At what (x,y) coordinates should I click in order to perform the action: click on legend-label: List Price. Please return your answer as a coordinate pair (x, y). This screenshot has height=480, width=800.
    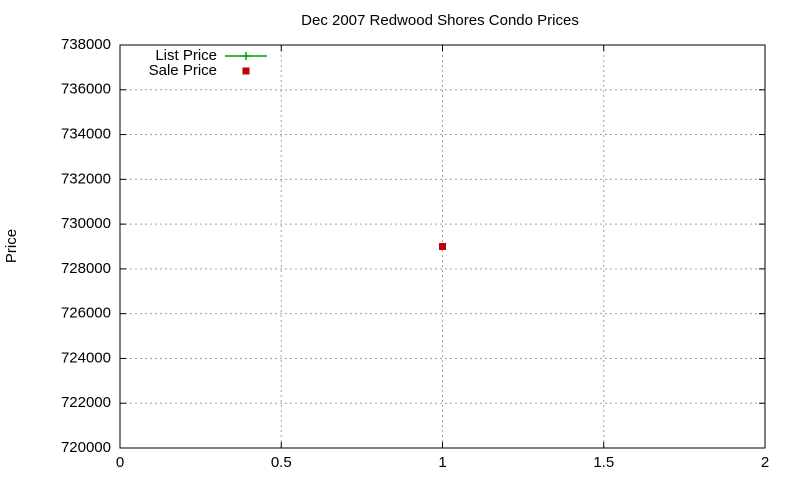
    Looking at the image, I should click on (186, 55).